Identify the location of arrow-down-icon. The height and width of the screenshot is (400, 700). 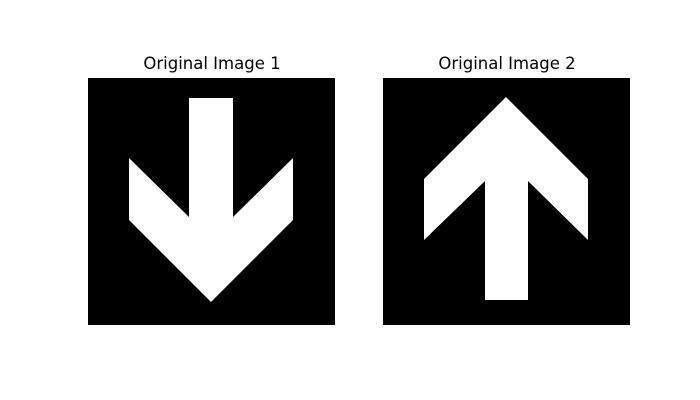
(211, 200).